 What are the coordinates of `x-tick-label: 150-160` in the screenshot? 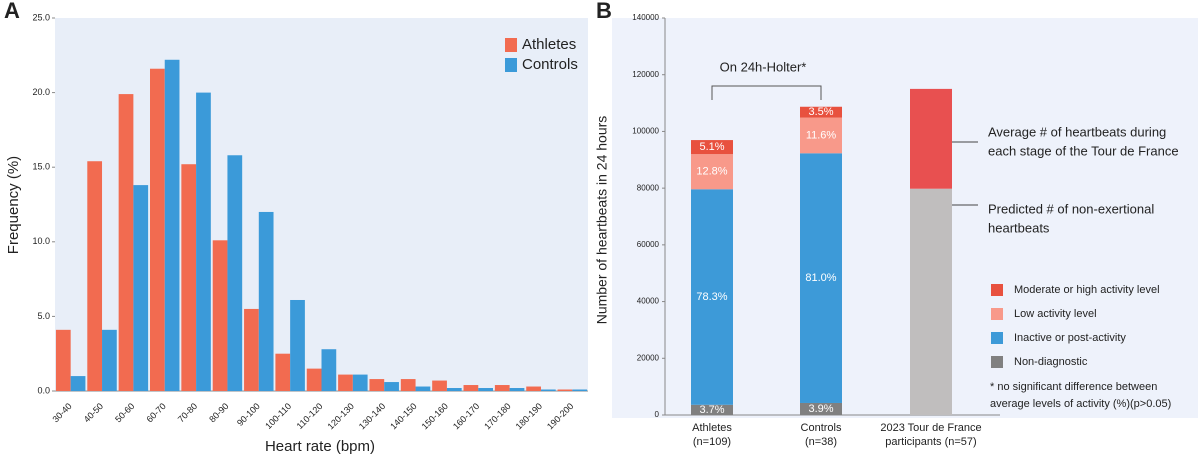 It's located at (435, 416).